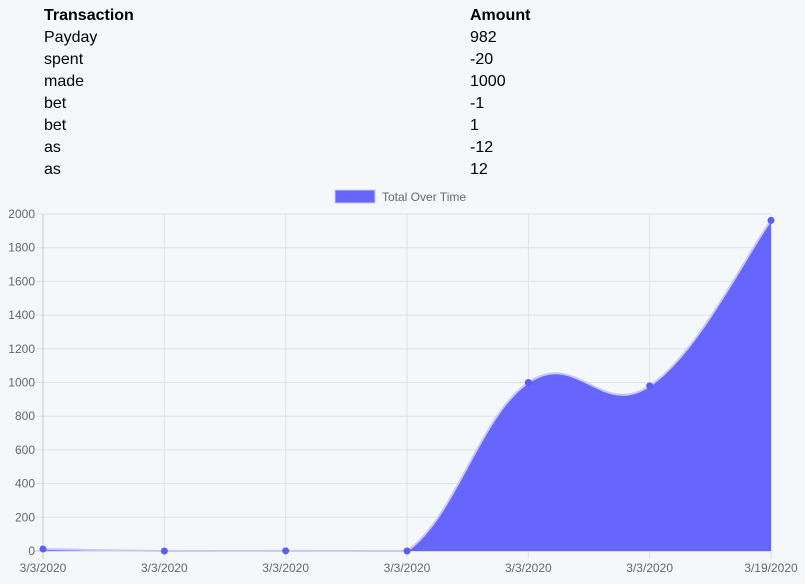  What do you see at coordinates (482, 59) in the screenshot?
I see `transaction-amount: -20` at bounding box center [482, 59].